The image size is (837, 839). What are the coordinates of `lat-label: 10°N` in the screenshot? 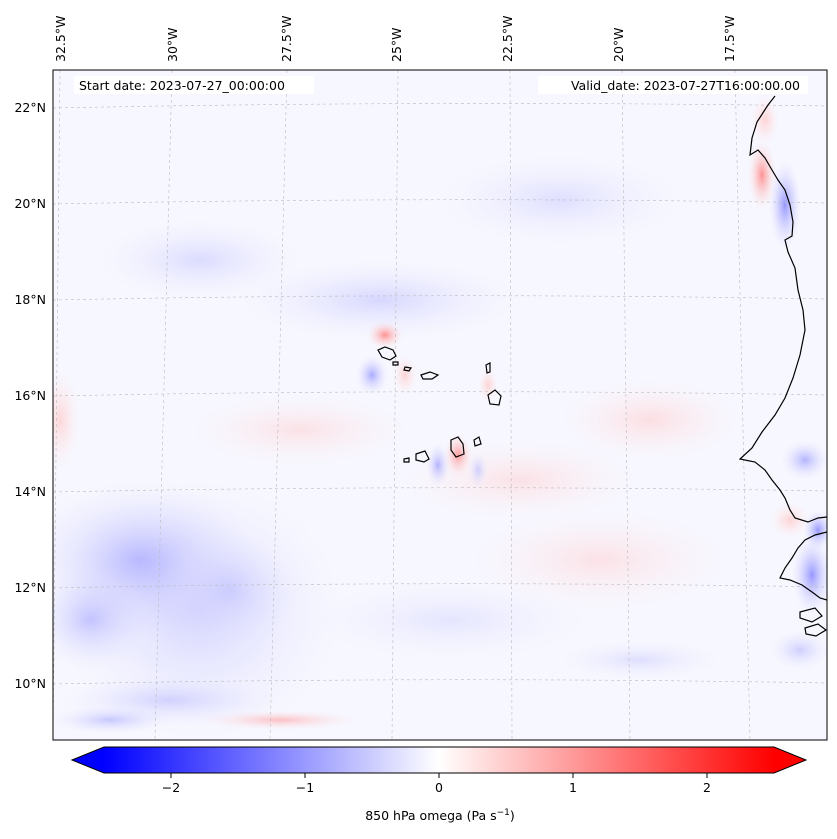 It's located at (30, 683).